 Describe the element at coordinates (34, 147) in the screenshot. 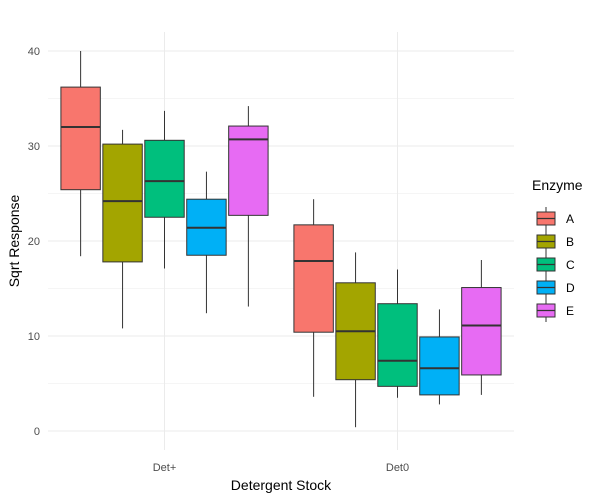

I see `y-tick-label: 30` at that location.